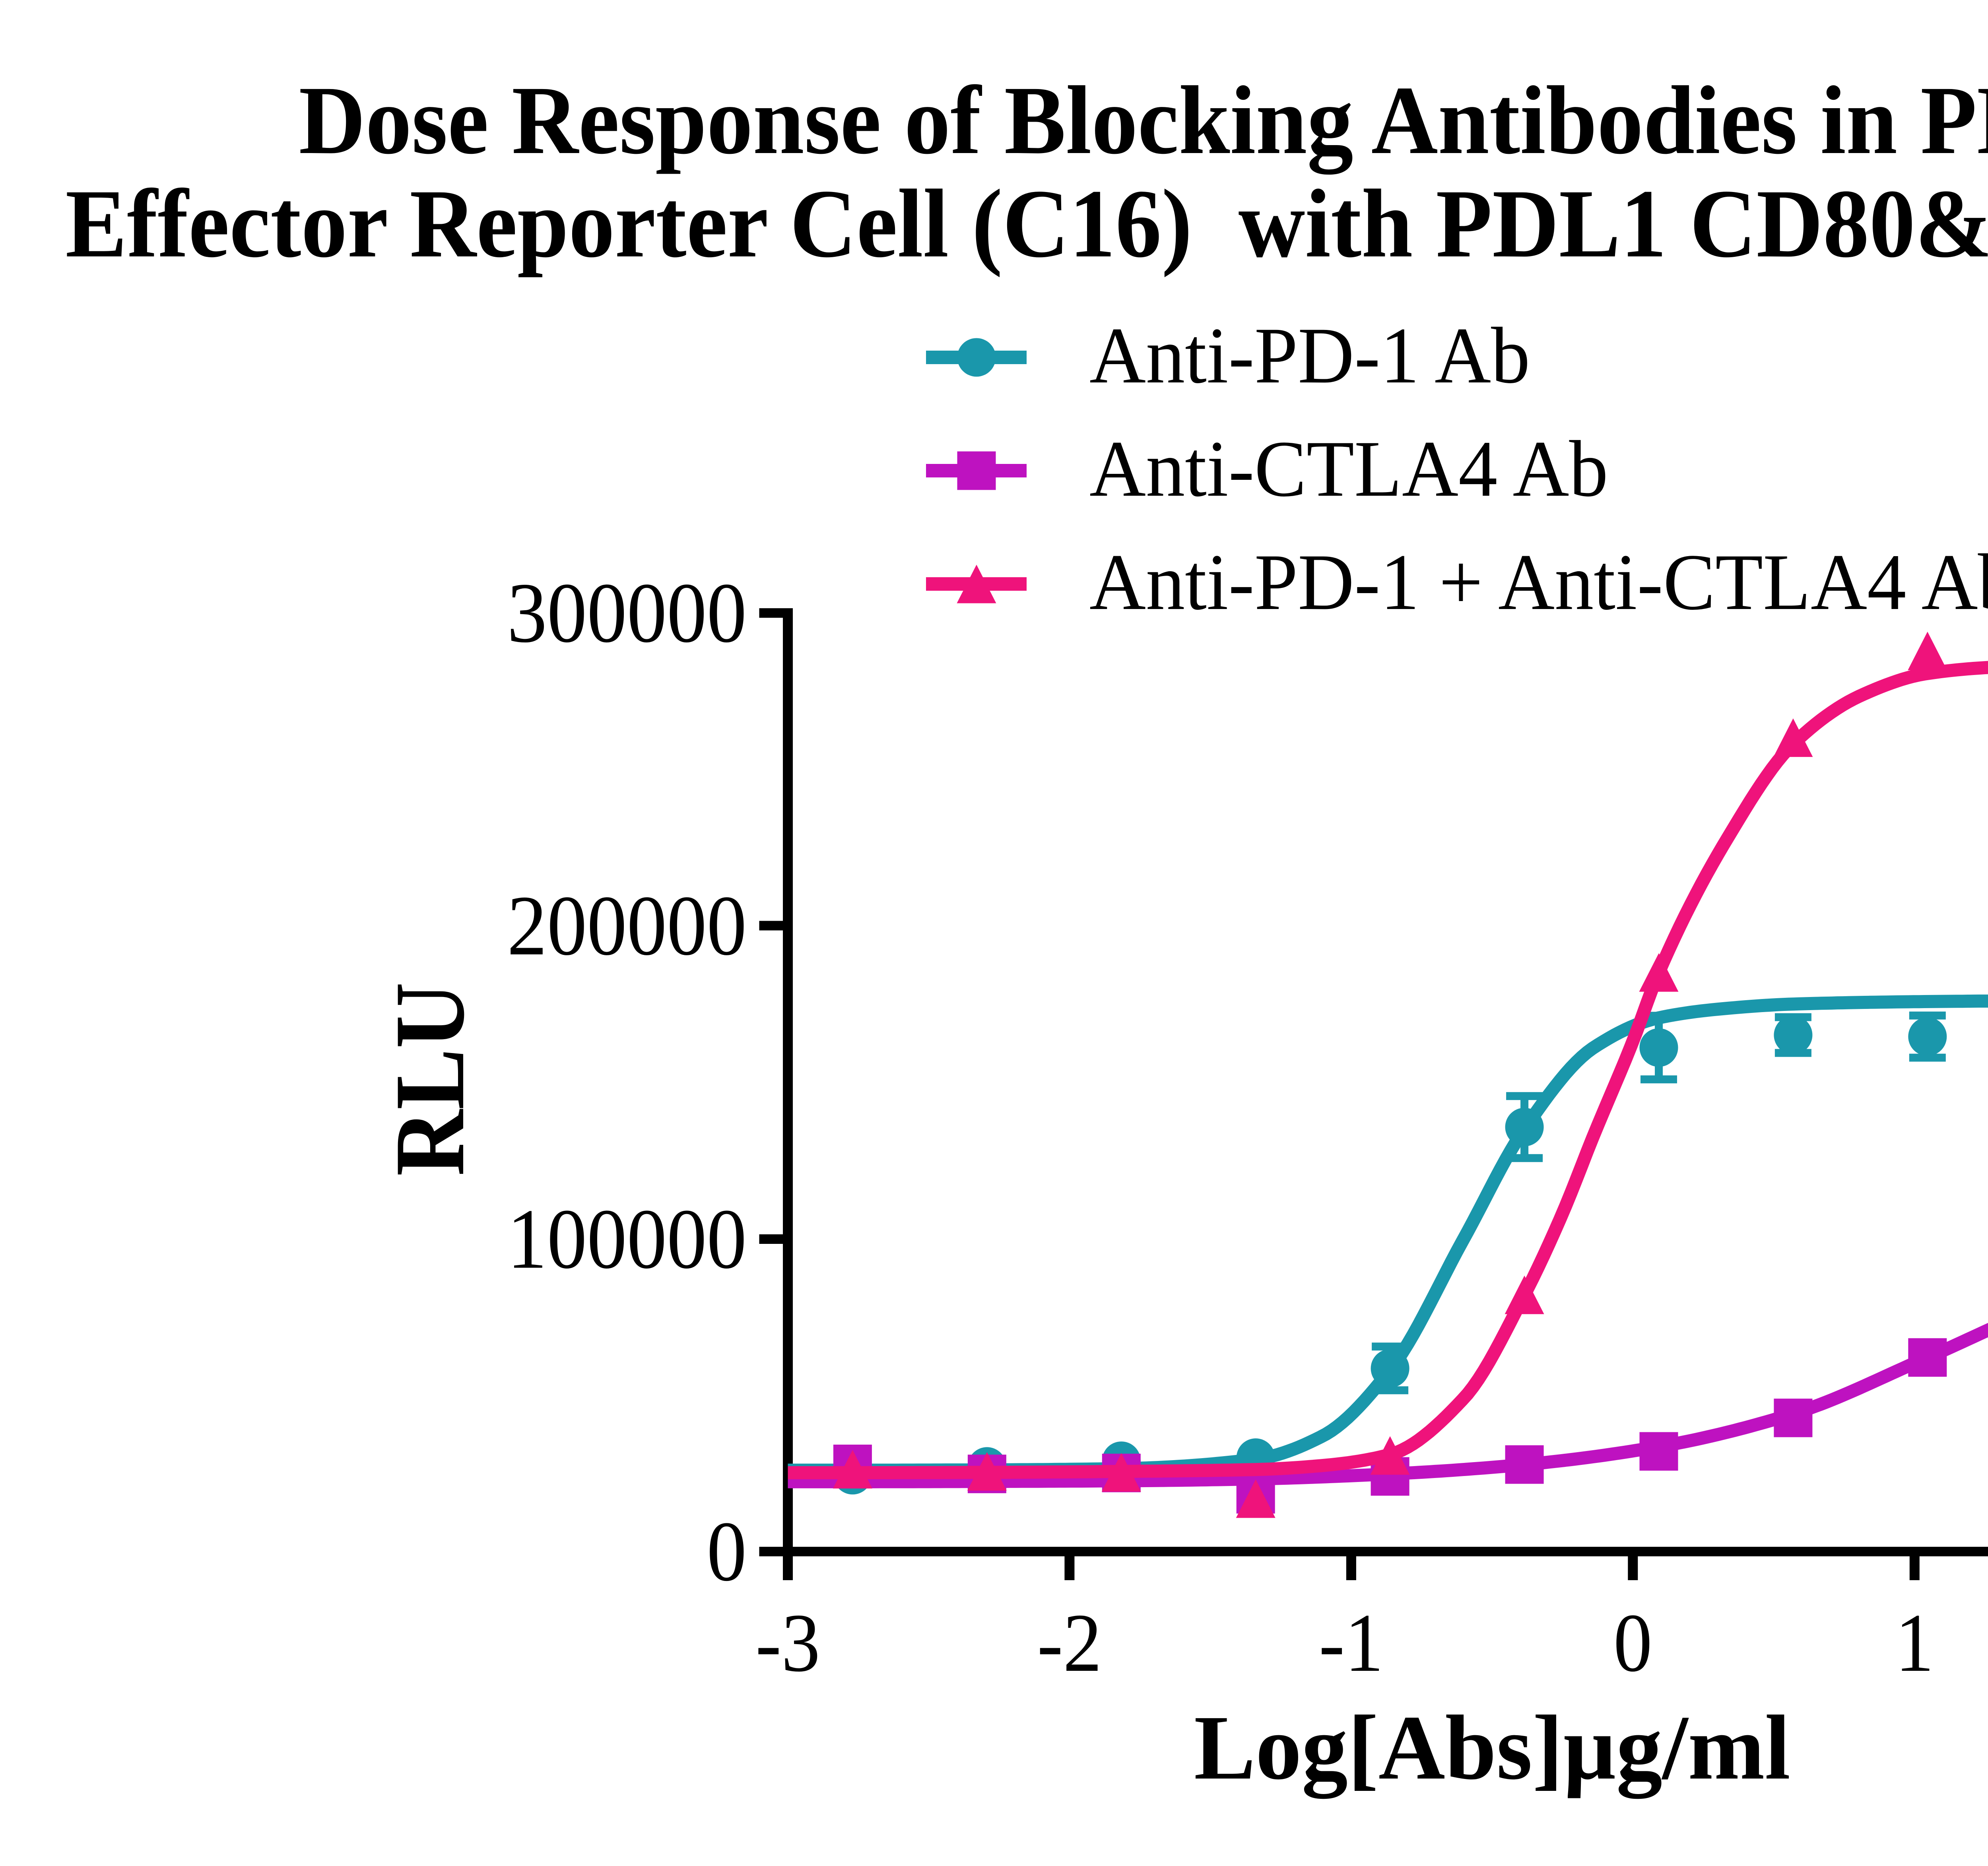 Image resolution: width=1988 pixels, height=1866 pixels. What do you see at coordinates (1069, 1642) in the screenshot?
I see `svg-text: -2` at bounding box center [1069, 1642].